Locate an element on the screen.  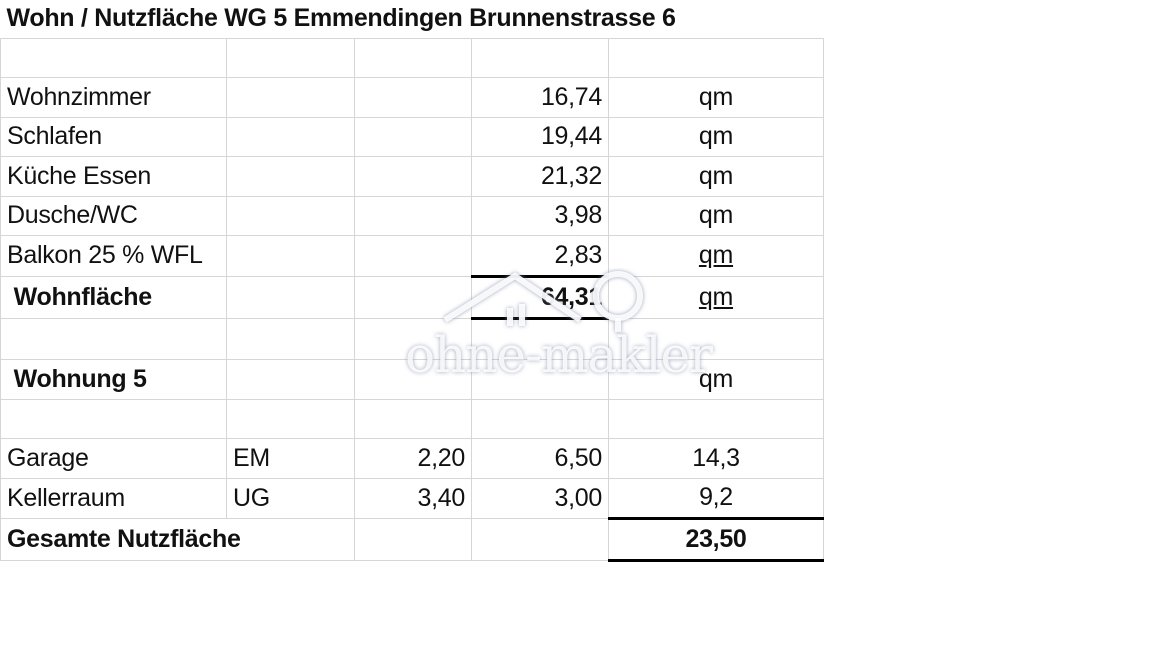
cell-text: Garage is located at coordinates (48, 457).